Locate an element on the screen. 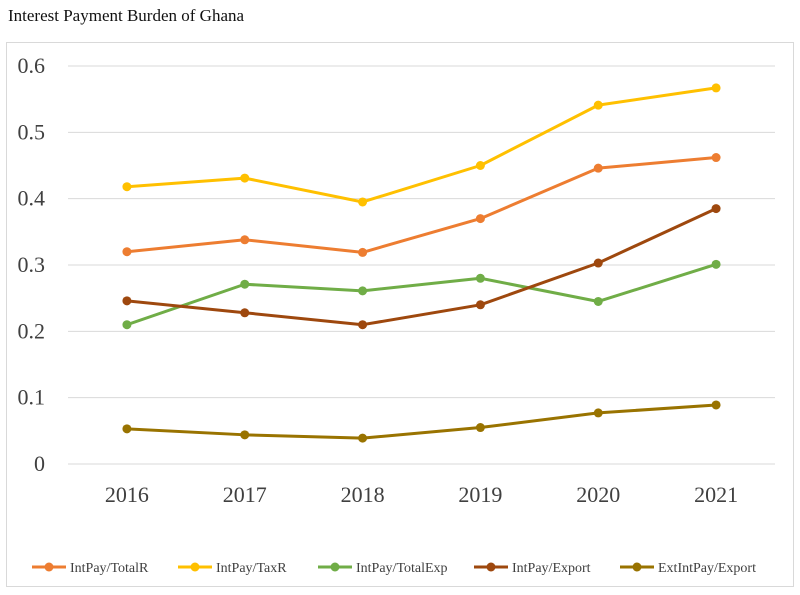 The width and height of the screenshot is (800, 595). legend-label: IntPay/Export is located at coordinates (551, 568).